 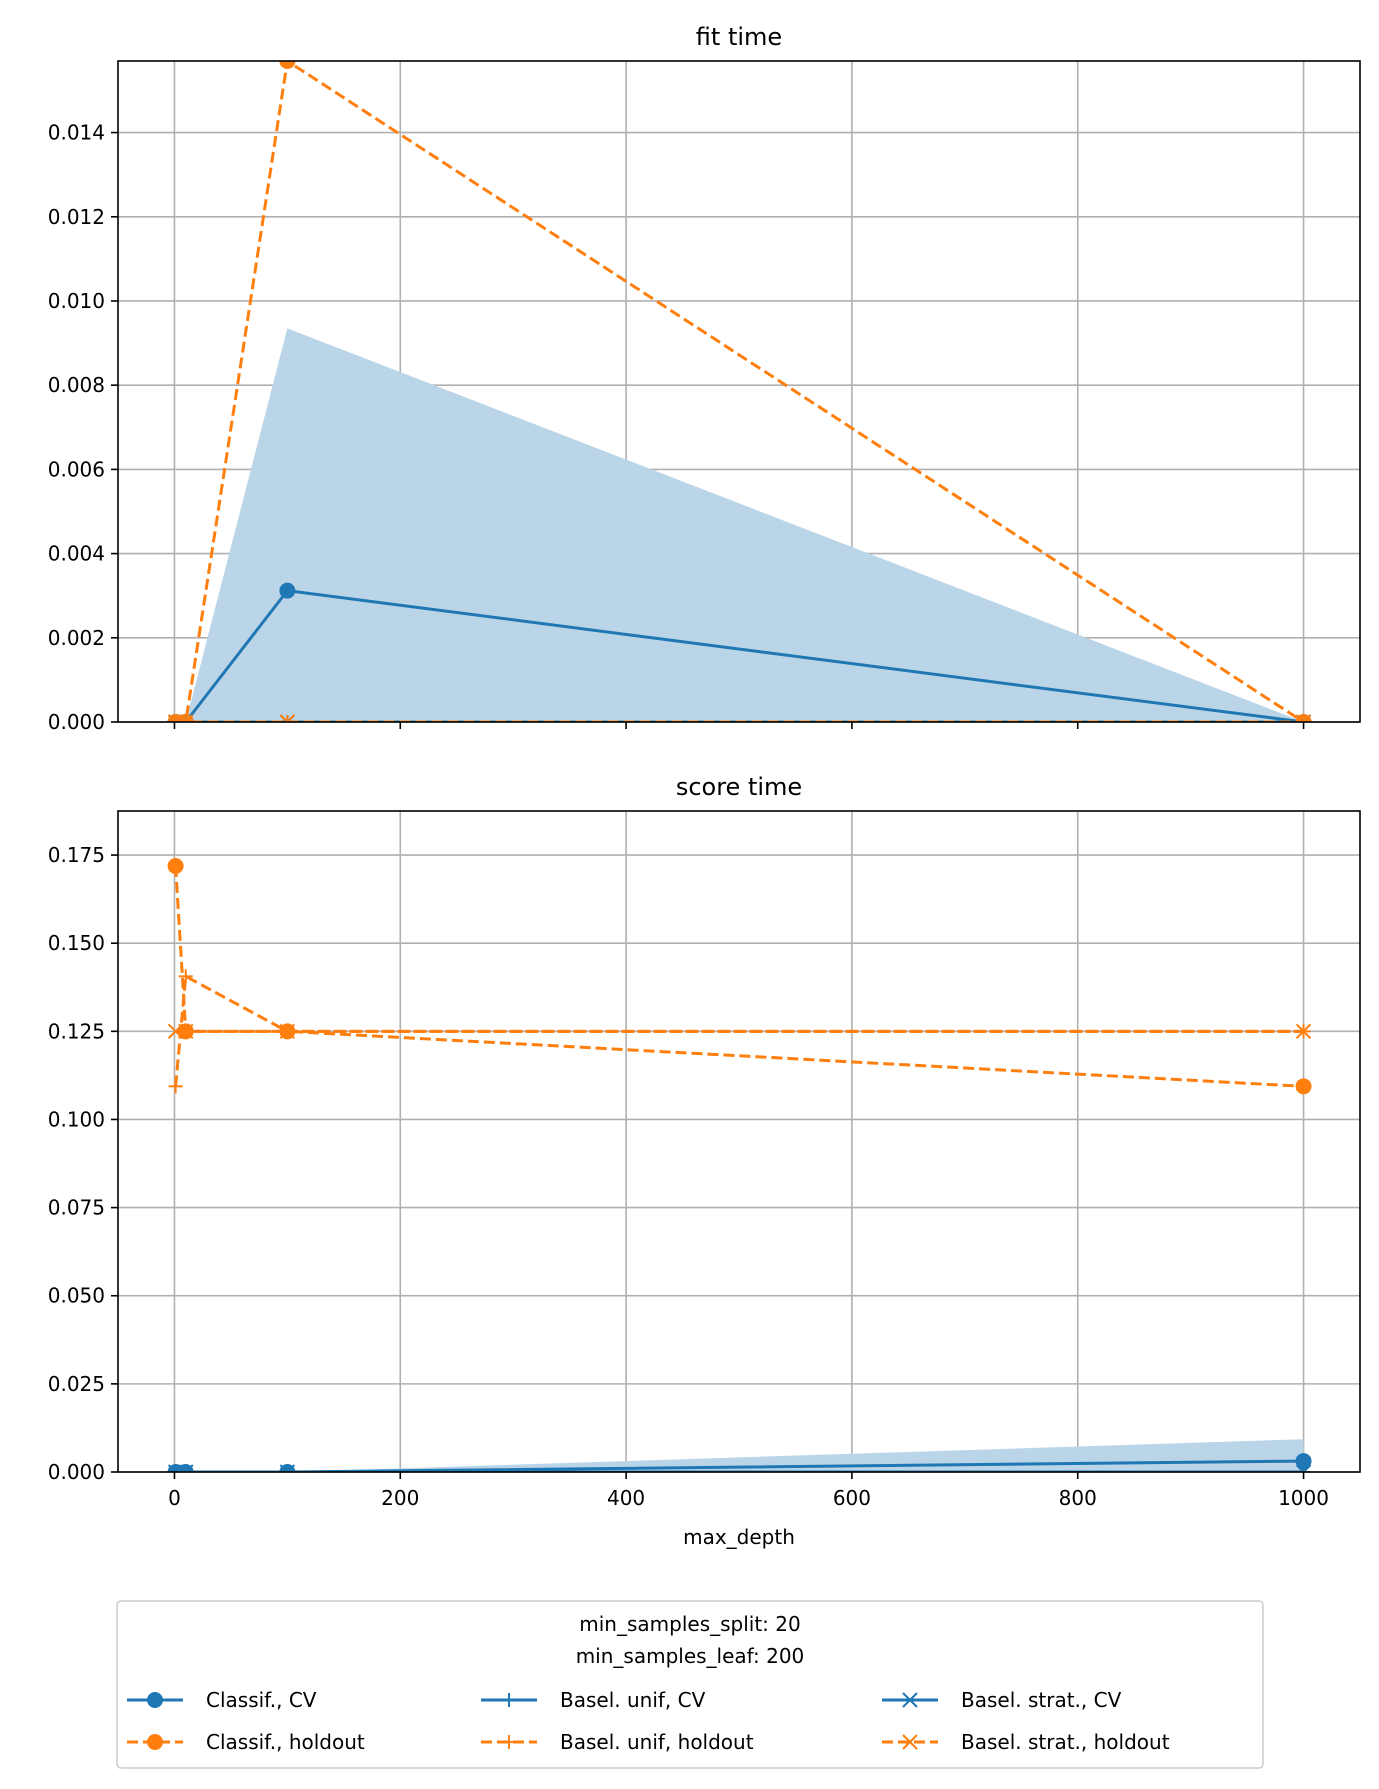 I want to click on legend-frame, so click(x=690, y=1684).